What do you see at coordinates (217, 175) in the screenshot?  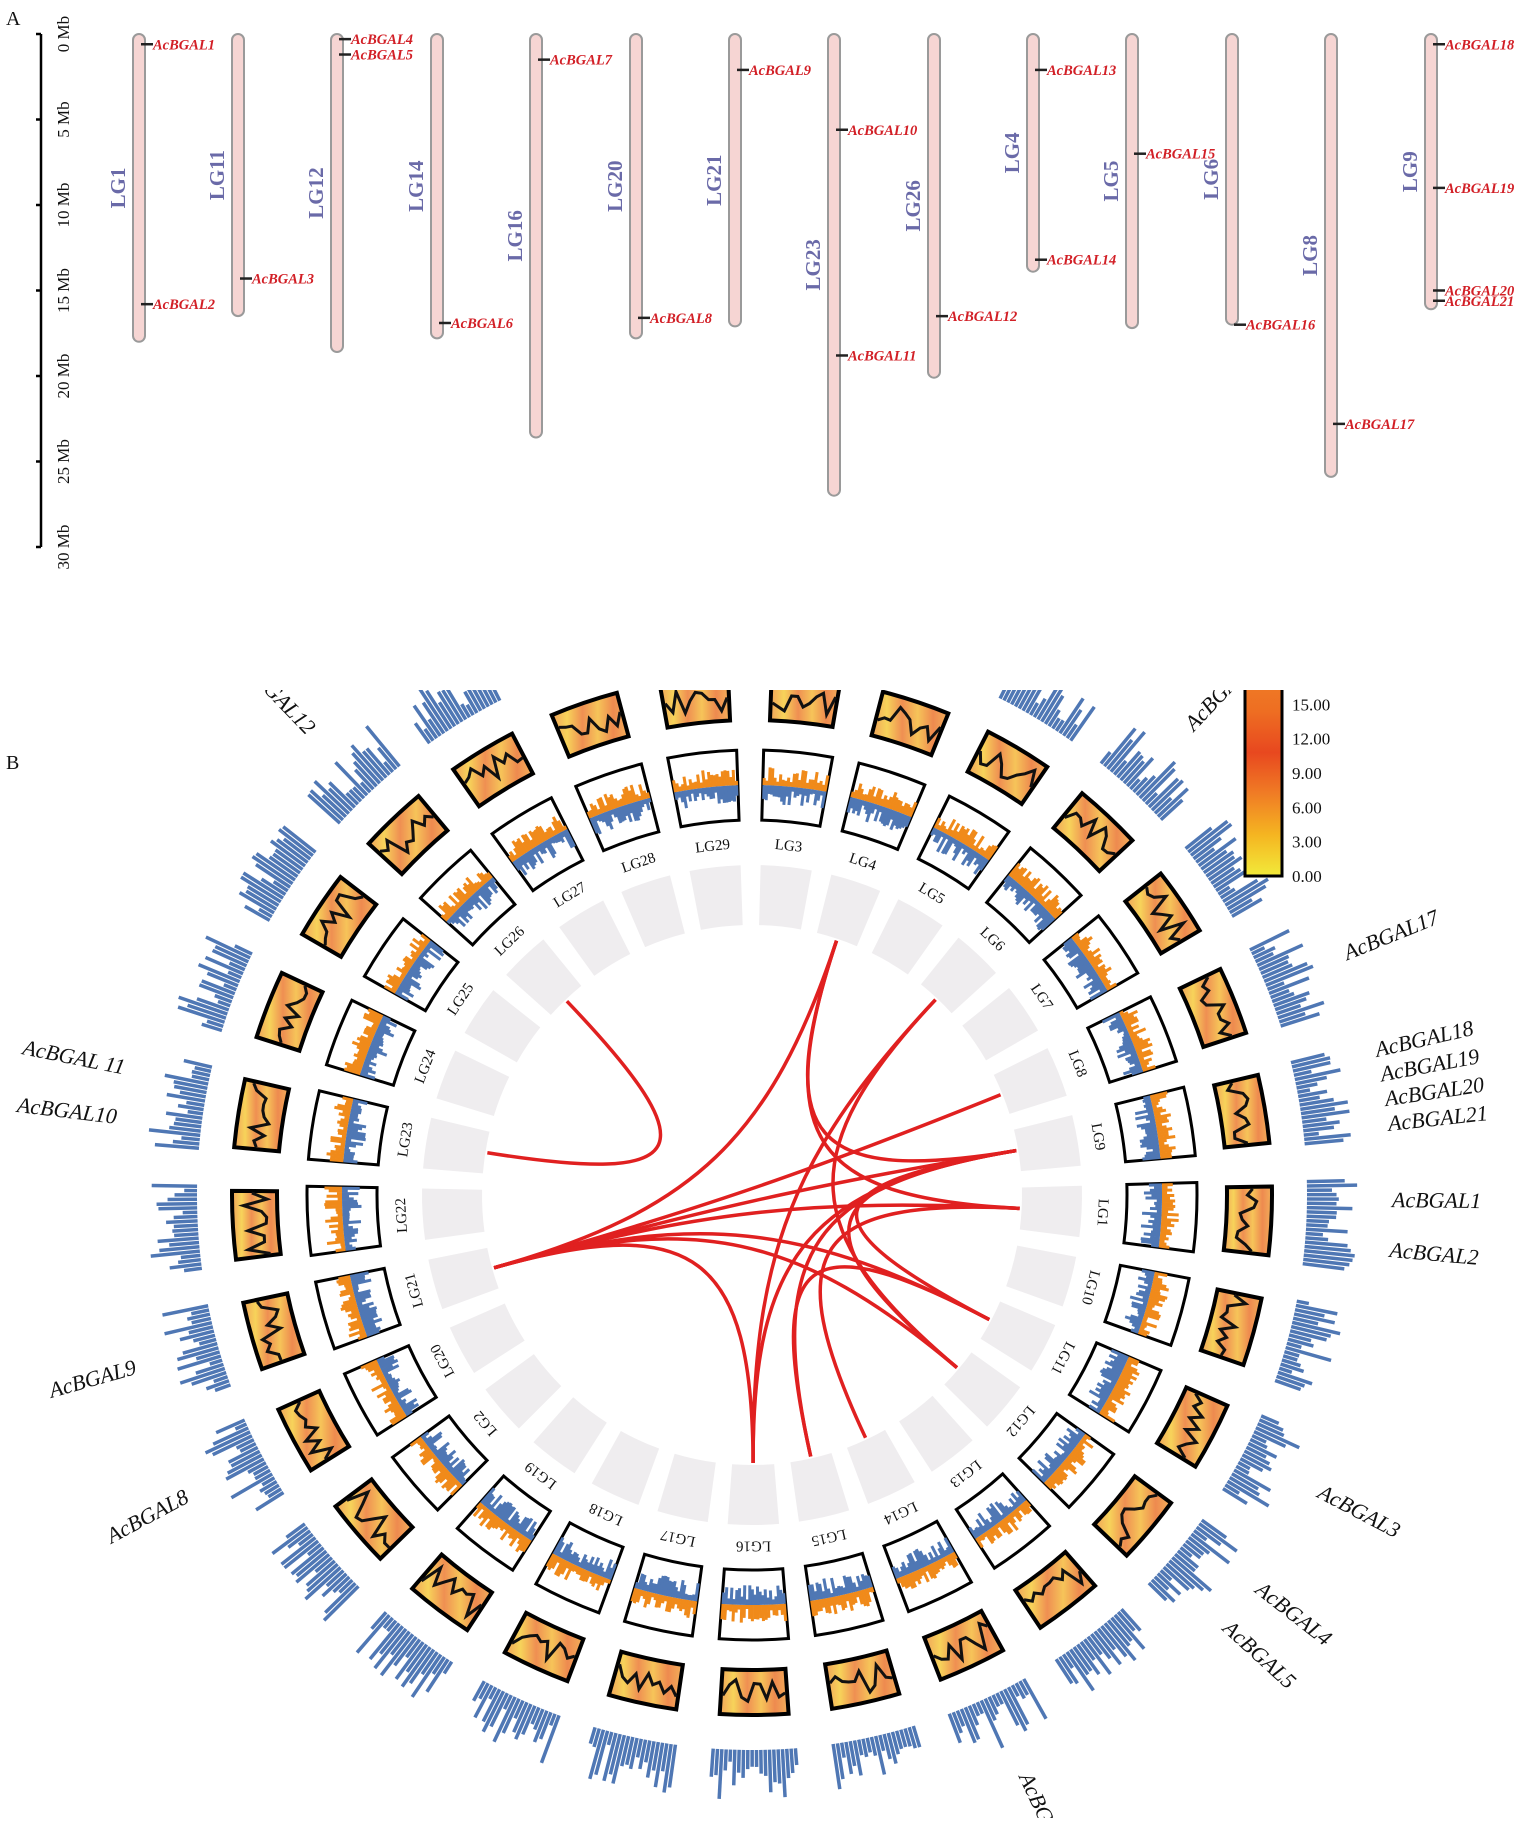 I see `chromosome-label: LG11` at bounding box center [217, 175].